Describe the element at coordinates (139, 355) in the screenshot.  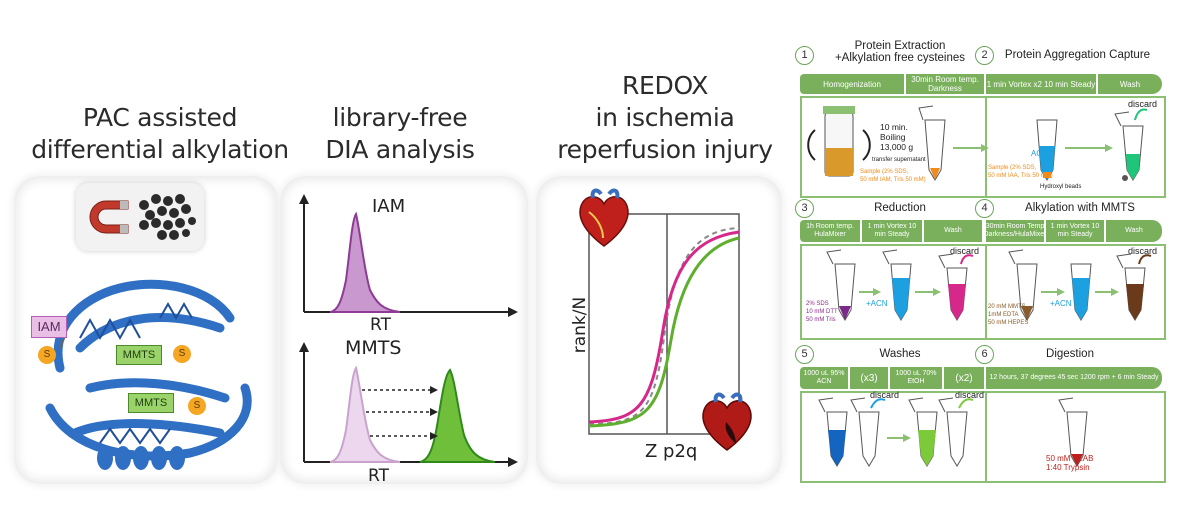
I see `mmts-tag-1: MMTS` at that location.